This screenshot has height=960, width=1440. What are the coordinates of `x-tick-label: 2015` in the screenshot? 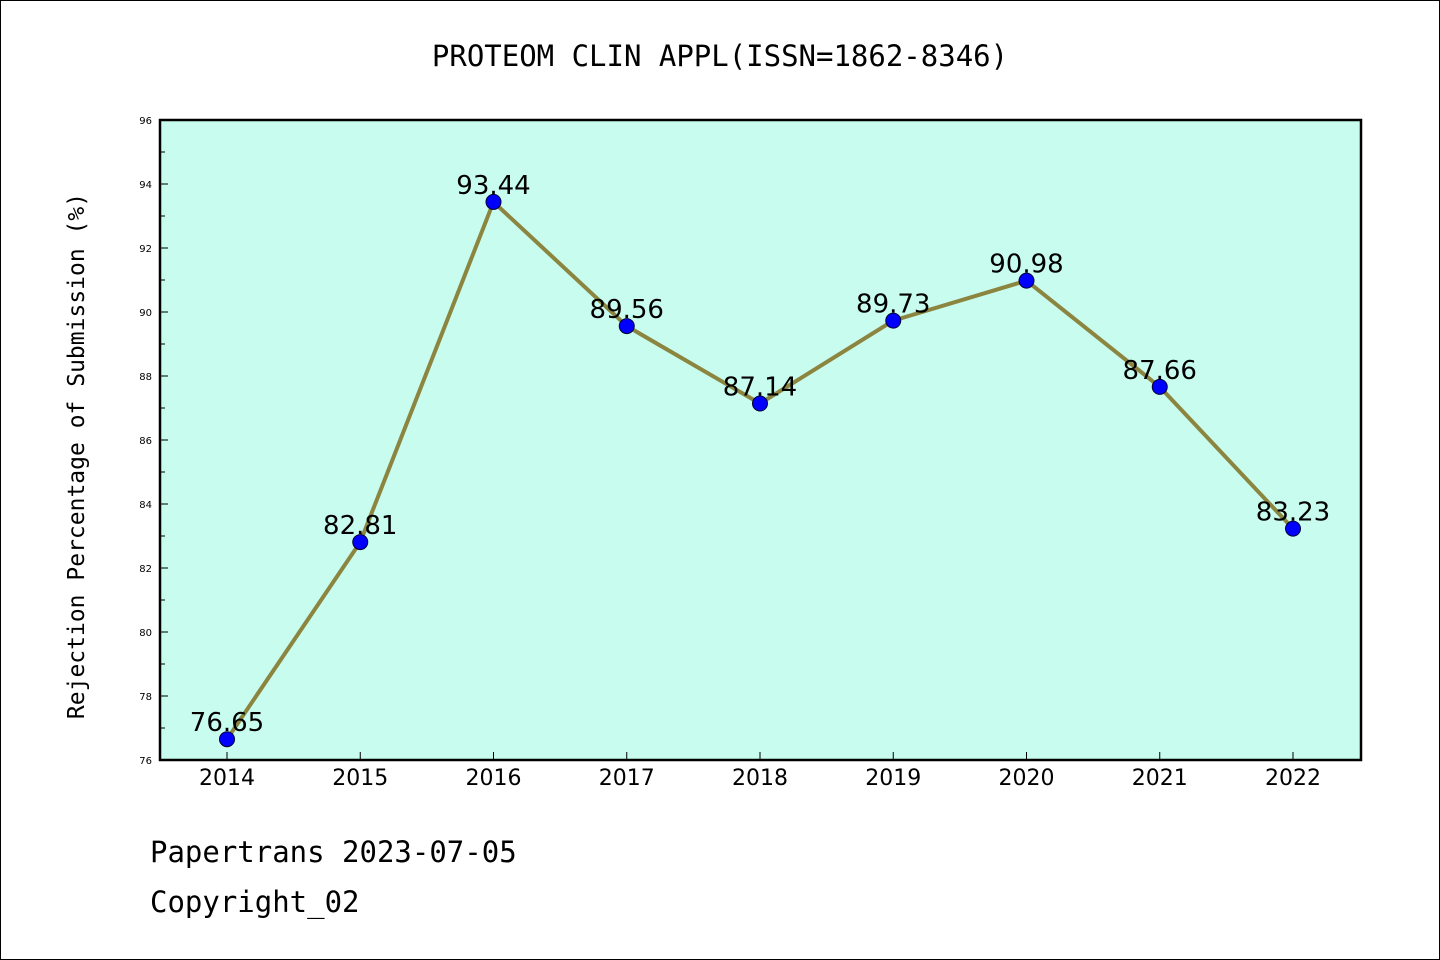 It's located at (360, 778).